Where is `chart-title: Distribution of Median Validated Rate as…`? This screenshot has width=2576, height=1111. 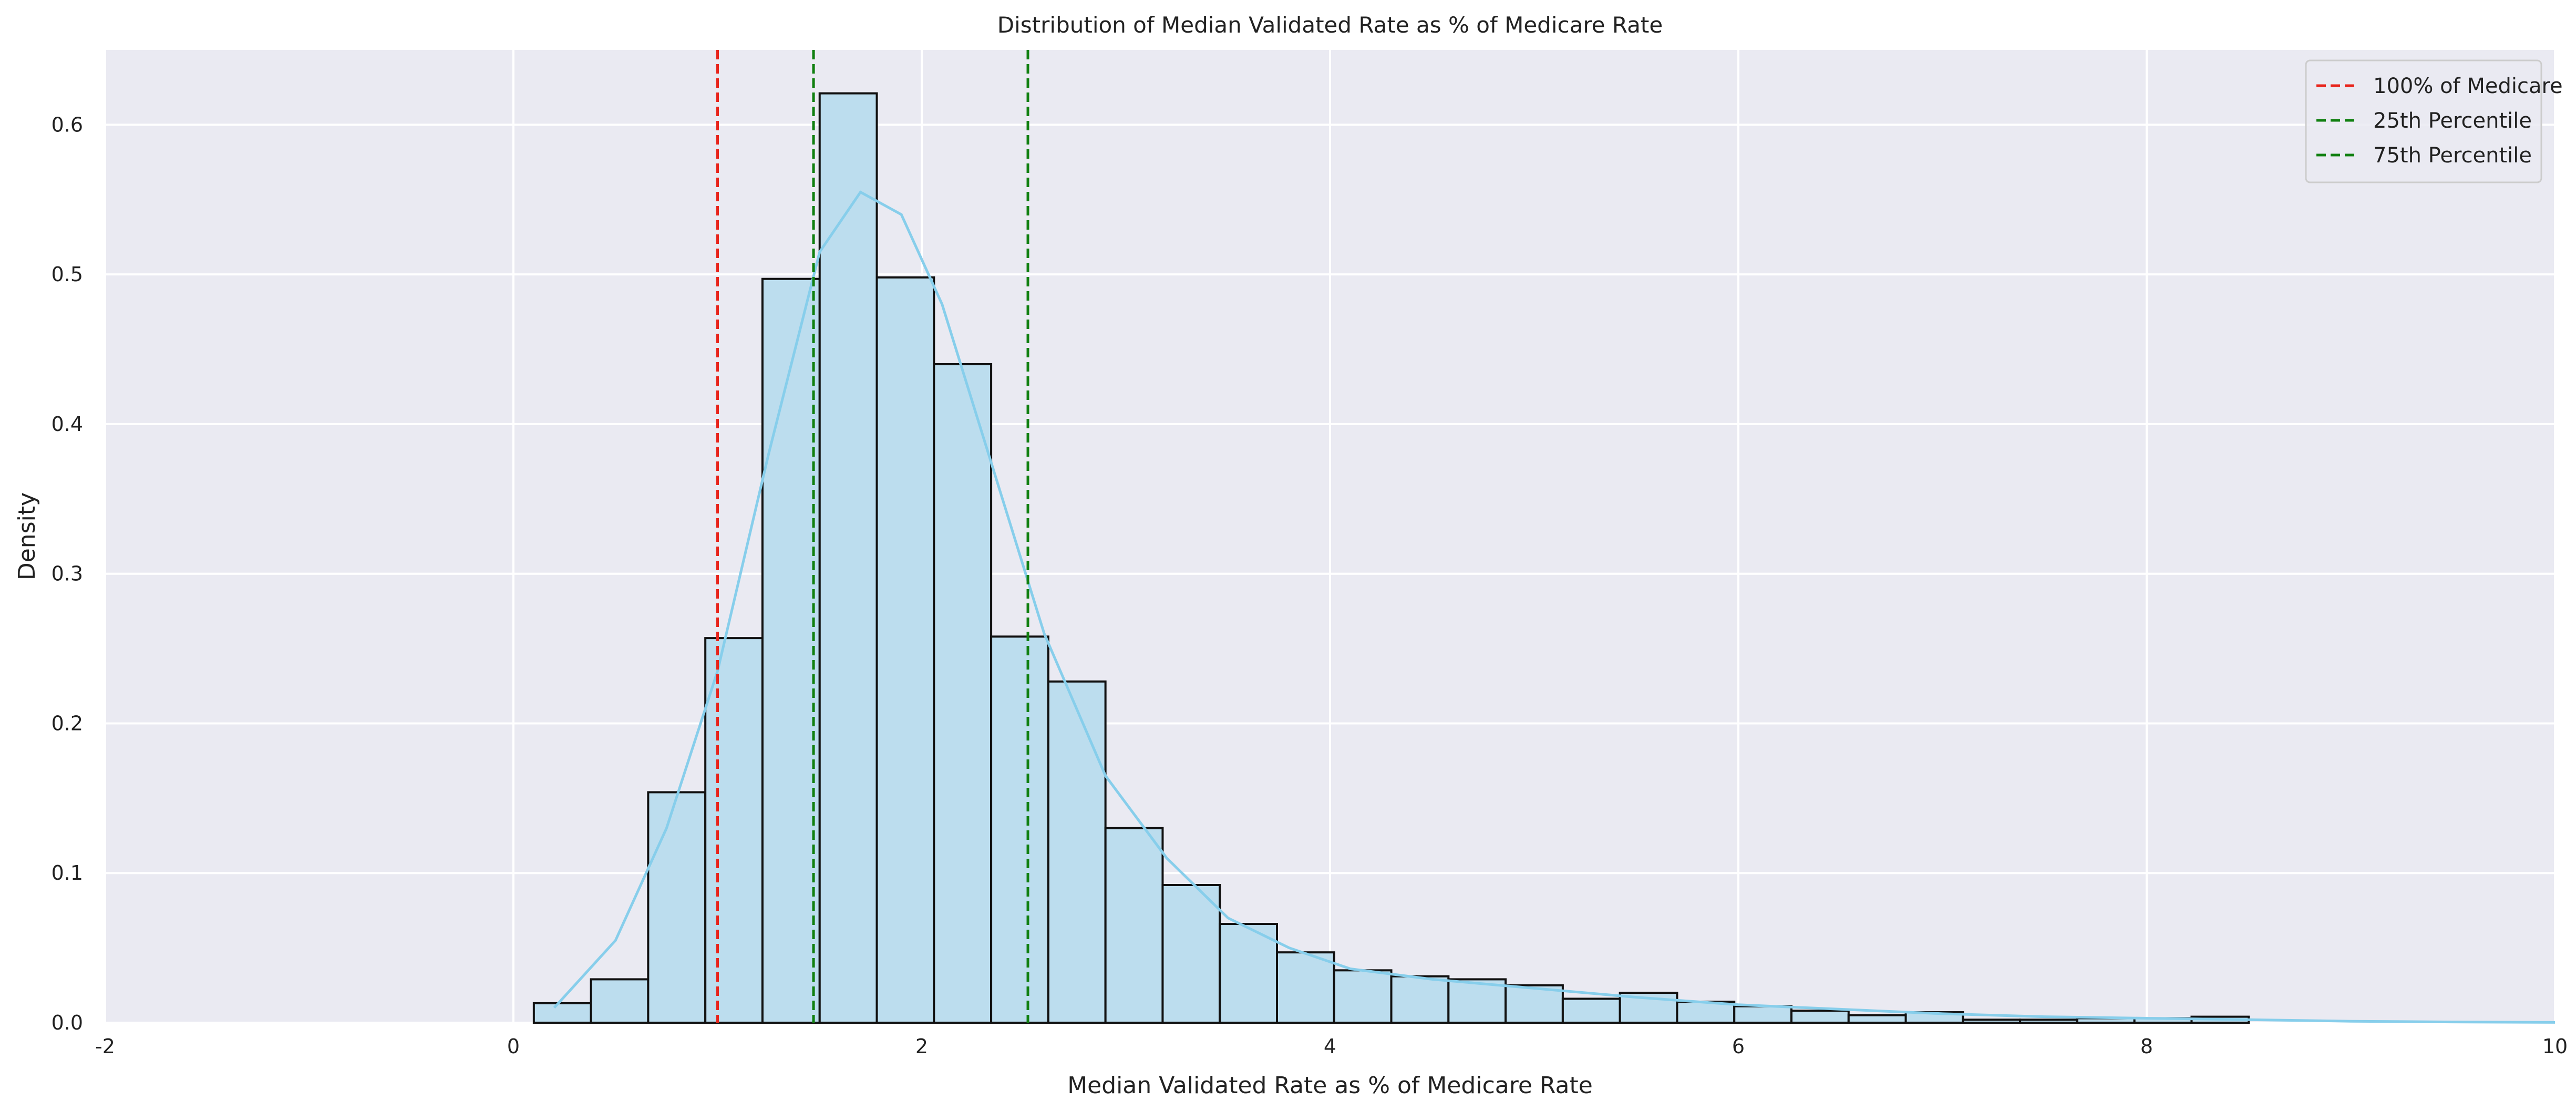 chart-title: Distribution of Median Validated Rate as… is located at coordinates (1330, 25).